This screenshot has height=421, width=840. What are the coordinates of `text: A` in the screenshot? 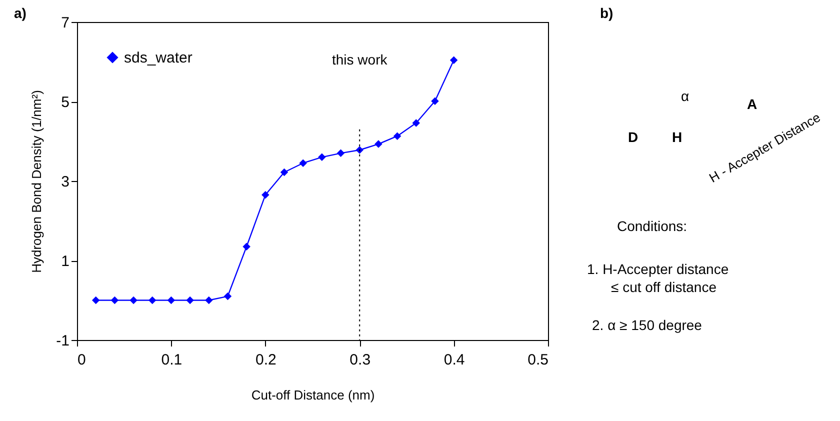 It's located at (752, 104).